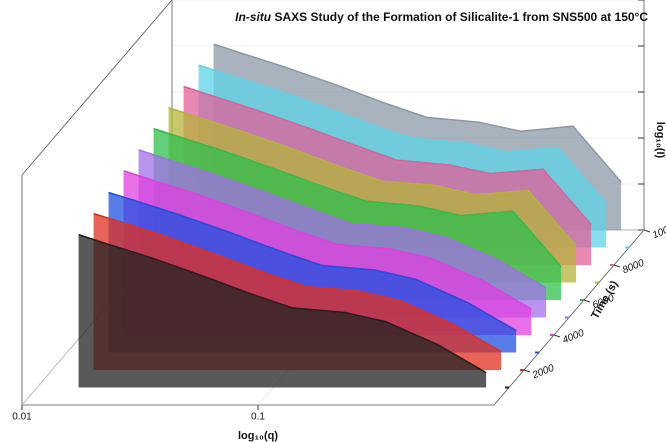  I want to click on x-tick-label: 0.01, so click(22, 417).